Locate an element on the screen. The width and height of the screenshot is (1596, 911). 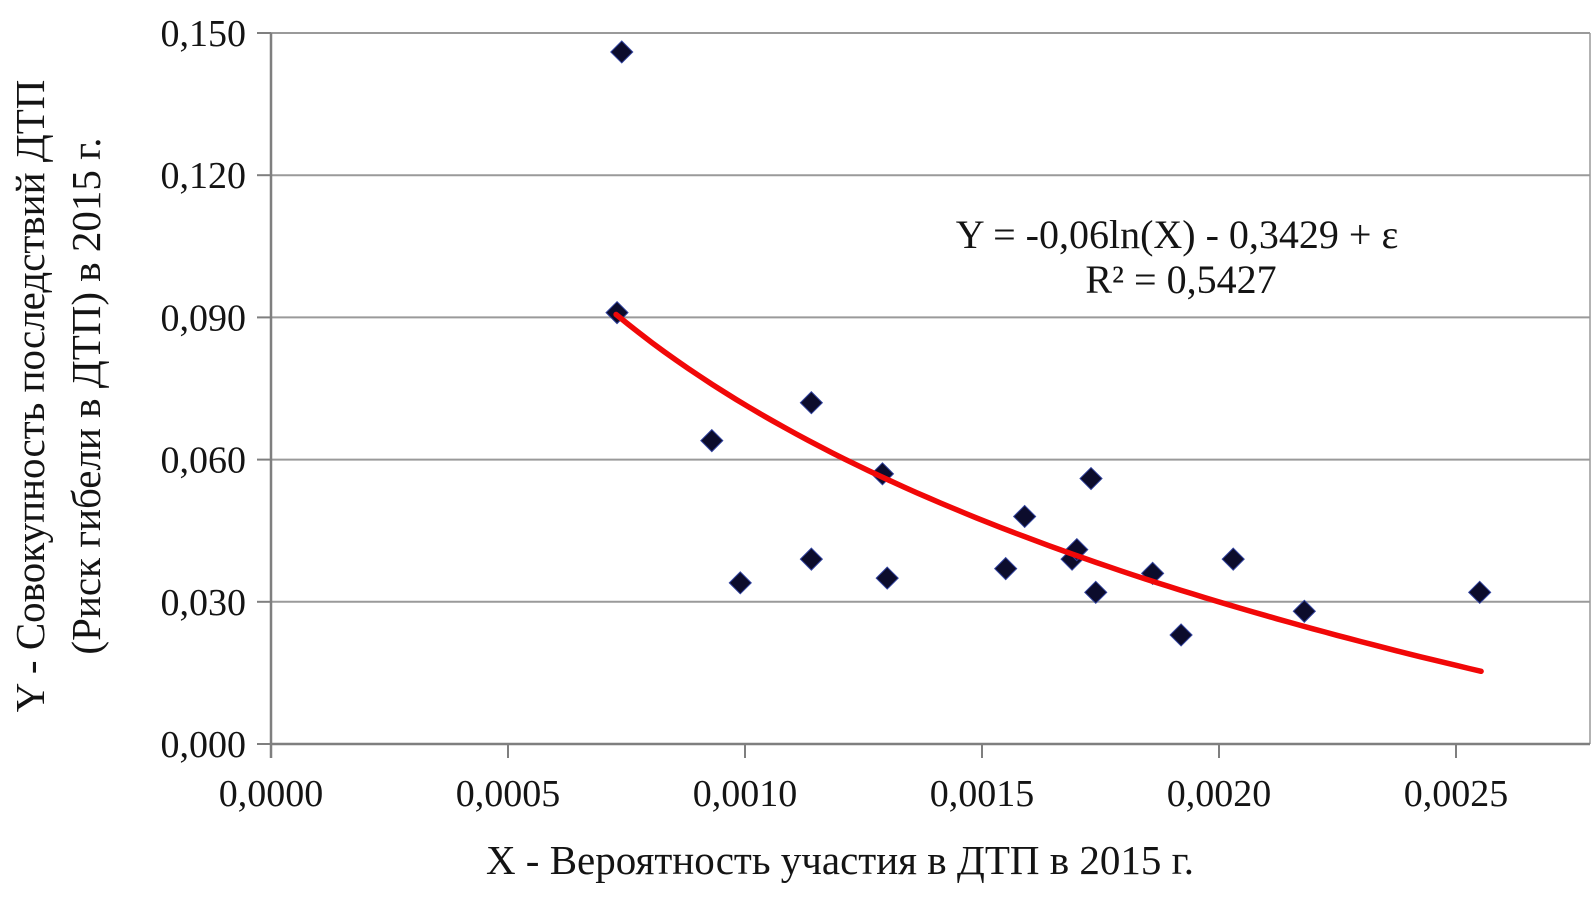
x-tick-label: 0,0010 is located at coordinates (745, 794).